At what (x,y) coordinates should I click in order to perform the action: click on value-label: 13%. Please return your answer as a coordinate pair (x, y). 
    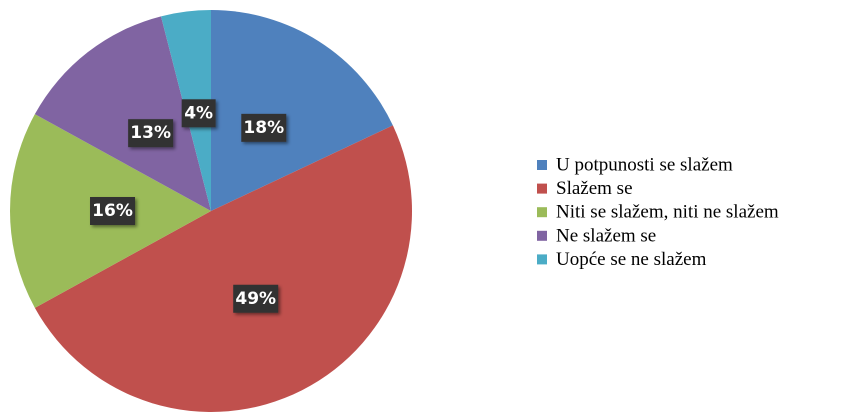
    Looking at the image, I should click on (150, 133).